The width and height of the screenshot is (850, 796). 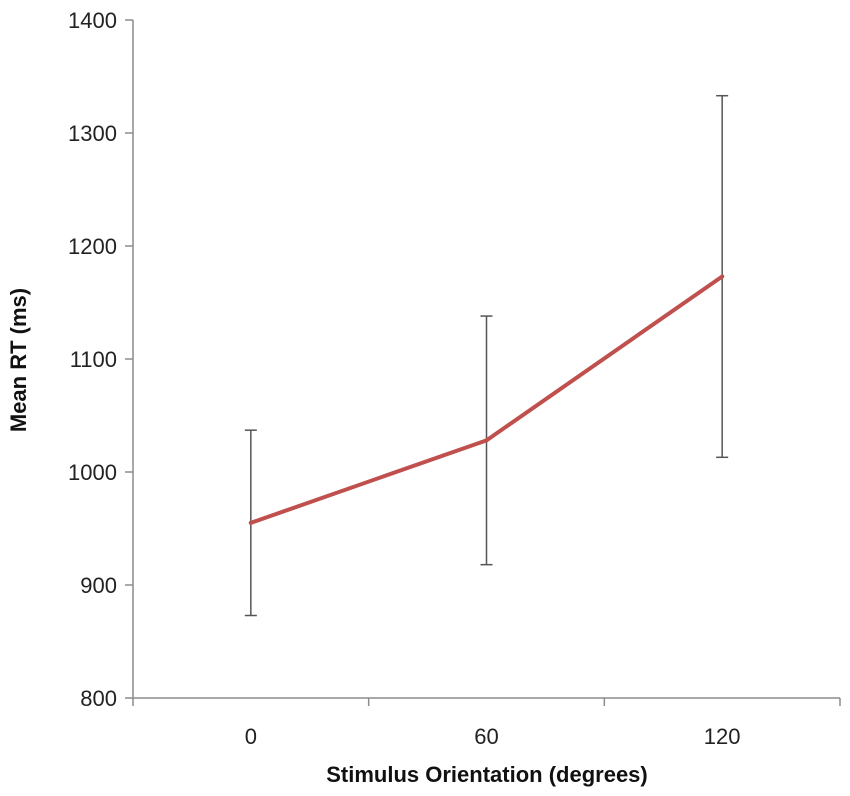 I want to click on x-tick-label: 120, so click(x=722, y=736).